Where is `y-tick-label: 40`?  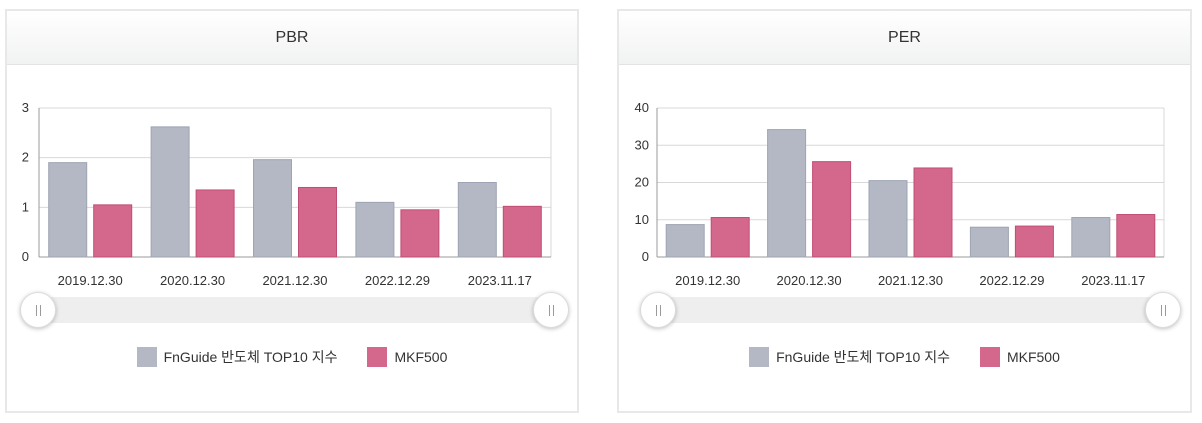
y-tick-label: 40 is located at coordinates (642, 107).